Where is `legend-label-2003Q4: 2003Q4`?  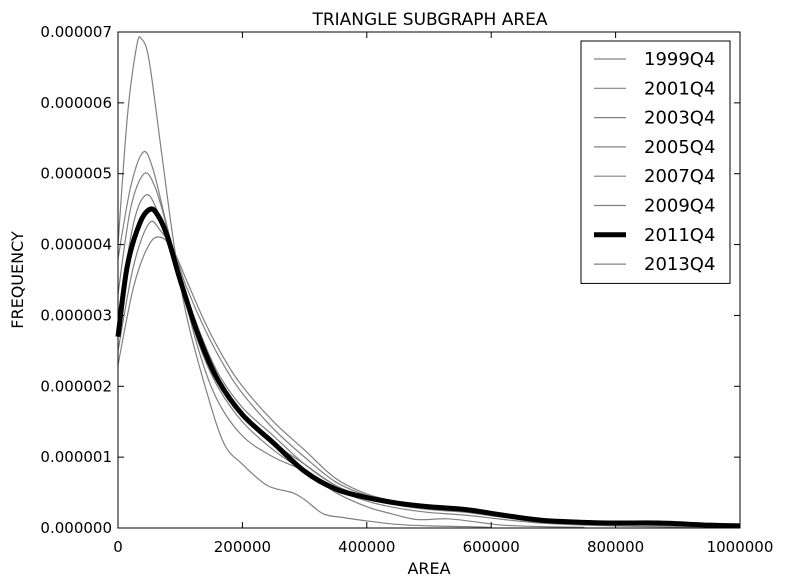 legend-label-2003Q4: 2003Q4 is located at coordinates (679, 118).